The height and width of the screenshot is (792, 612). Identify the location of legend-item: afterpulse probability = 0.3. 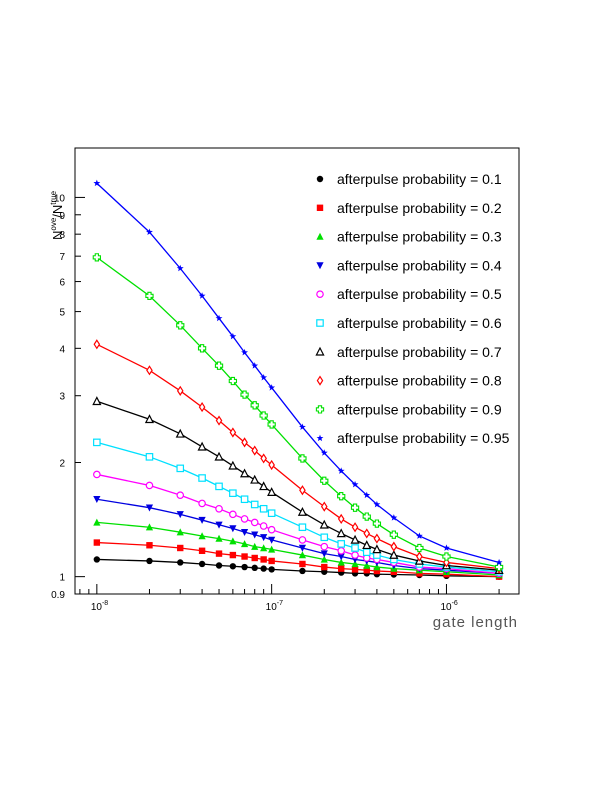
(409, 237).